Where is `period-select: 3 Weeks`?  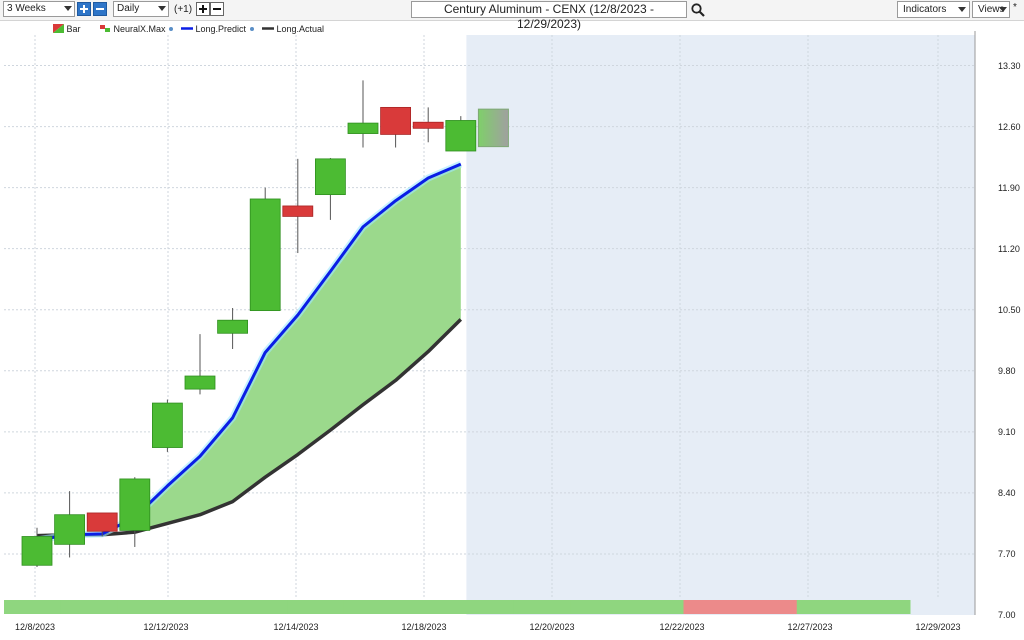 period-select: 3 Weeks is located at coordinates (39, 9).